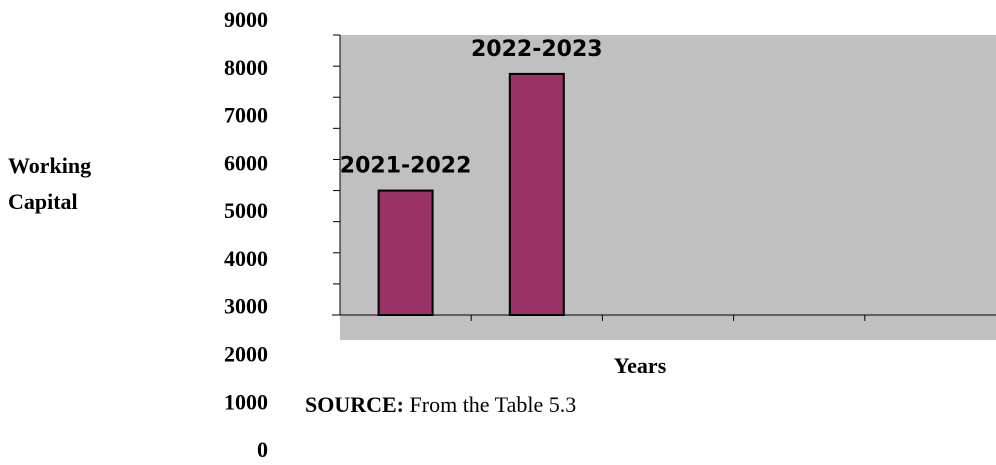 Image resolution: width=996 pixels, height=465 pixels. What do you see at coordinates (262, 449) in the screenshot?
I see `y-tick-label: 0` at bounding box center [262, 449].